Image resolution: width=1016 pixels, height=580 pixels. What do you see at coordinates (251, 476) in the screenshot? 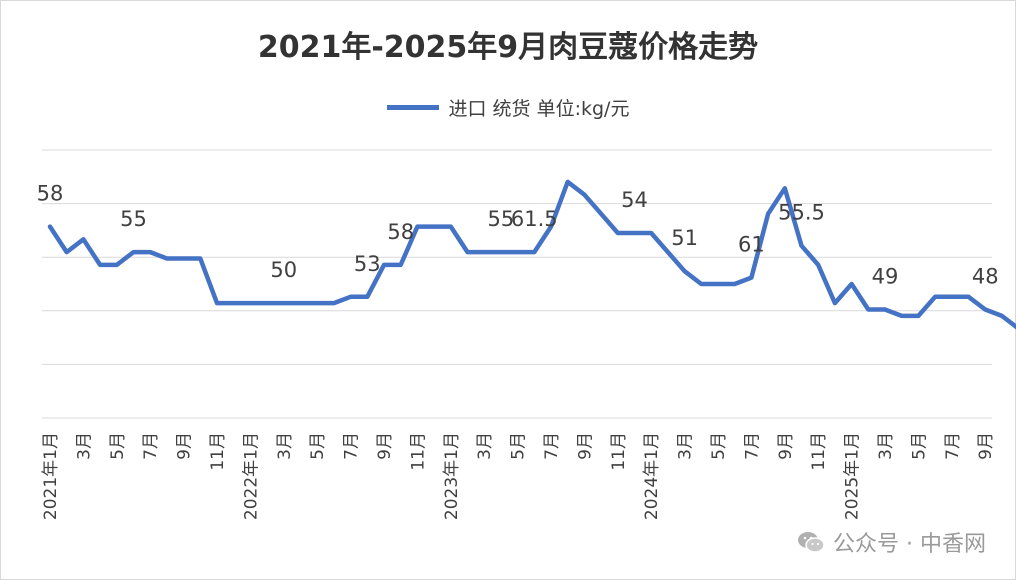
I see `x-tick-label: 2022年1月` at bounding box center [251, 476].